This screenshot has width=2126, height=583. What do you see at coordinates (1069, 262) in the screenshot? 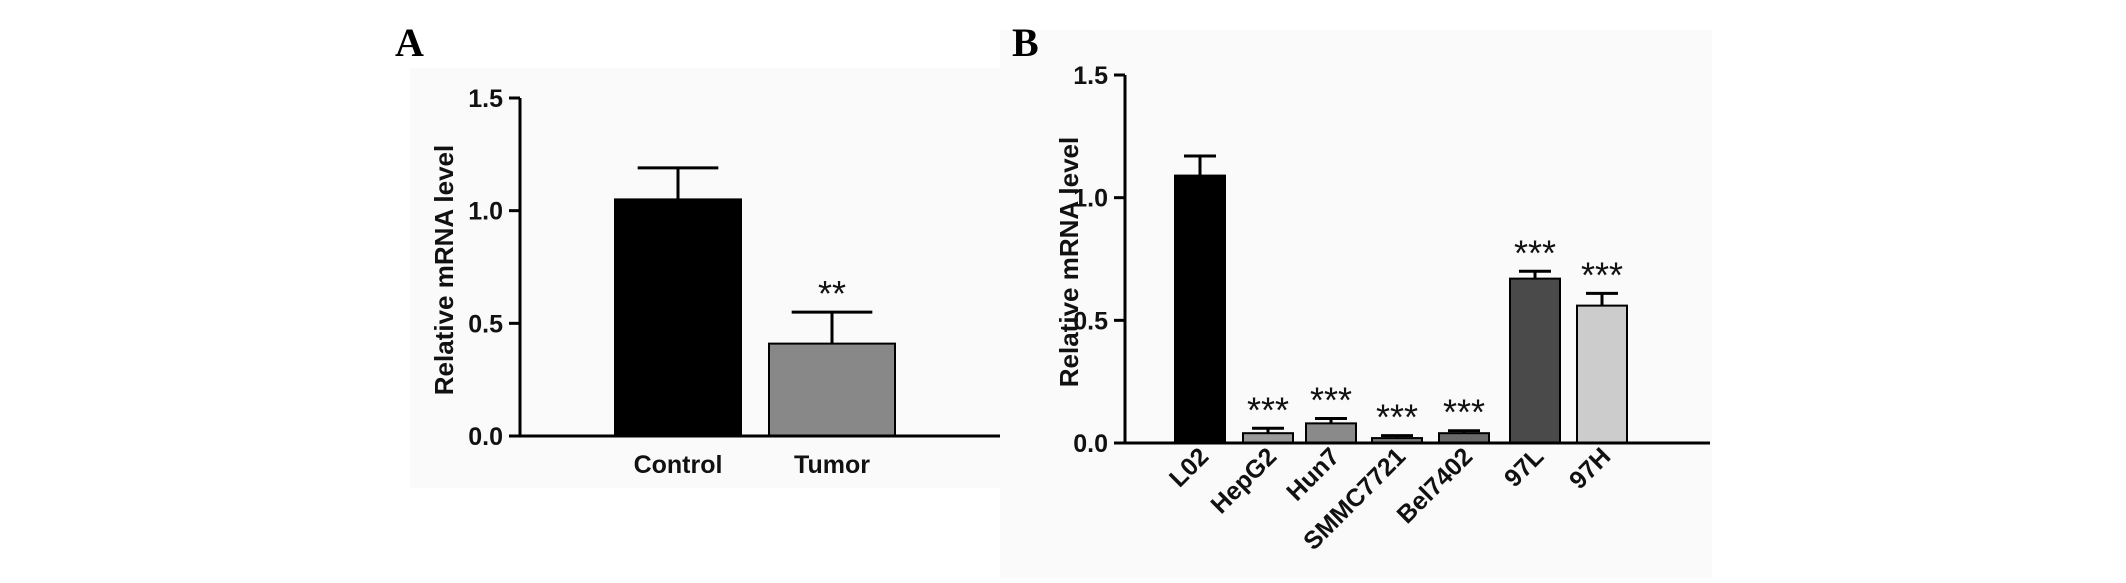
I see `panel-b-y-axis-label: Relative mRNA level` at bounding box center [1069, 262].